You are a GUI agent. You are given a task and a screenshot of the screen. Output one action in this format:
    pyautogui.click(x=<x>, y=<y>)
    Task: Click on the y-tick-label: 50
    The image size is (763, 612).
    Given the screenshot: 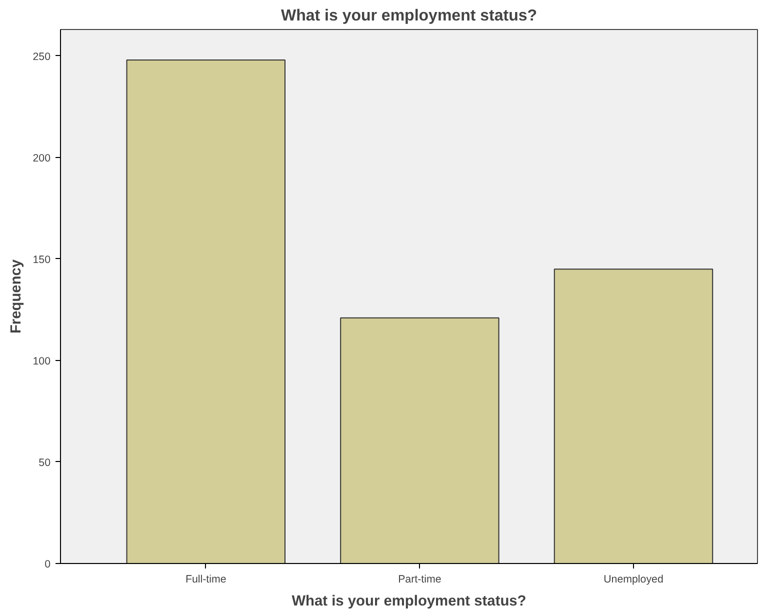 What is the action you would take?
    pyautogui.click(x=44, y=462)
    